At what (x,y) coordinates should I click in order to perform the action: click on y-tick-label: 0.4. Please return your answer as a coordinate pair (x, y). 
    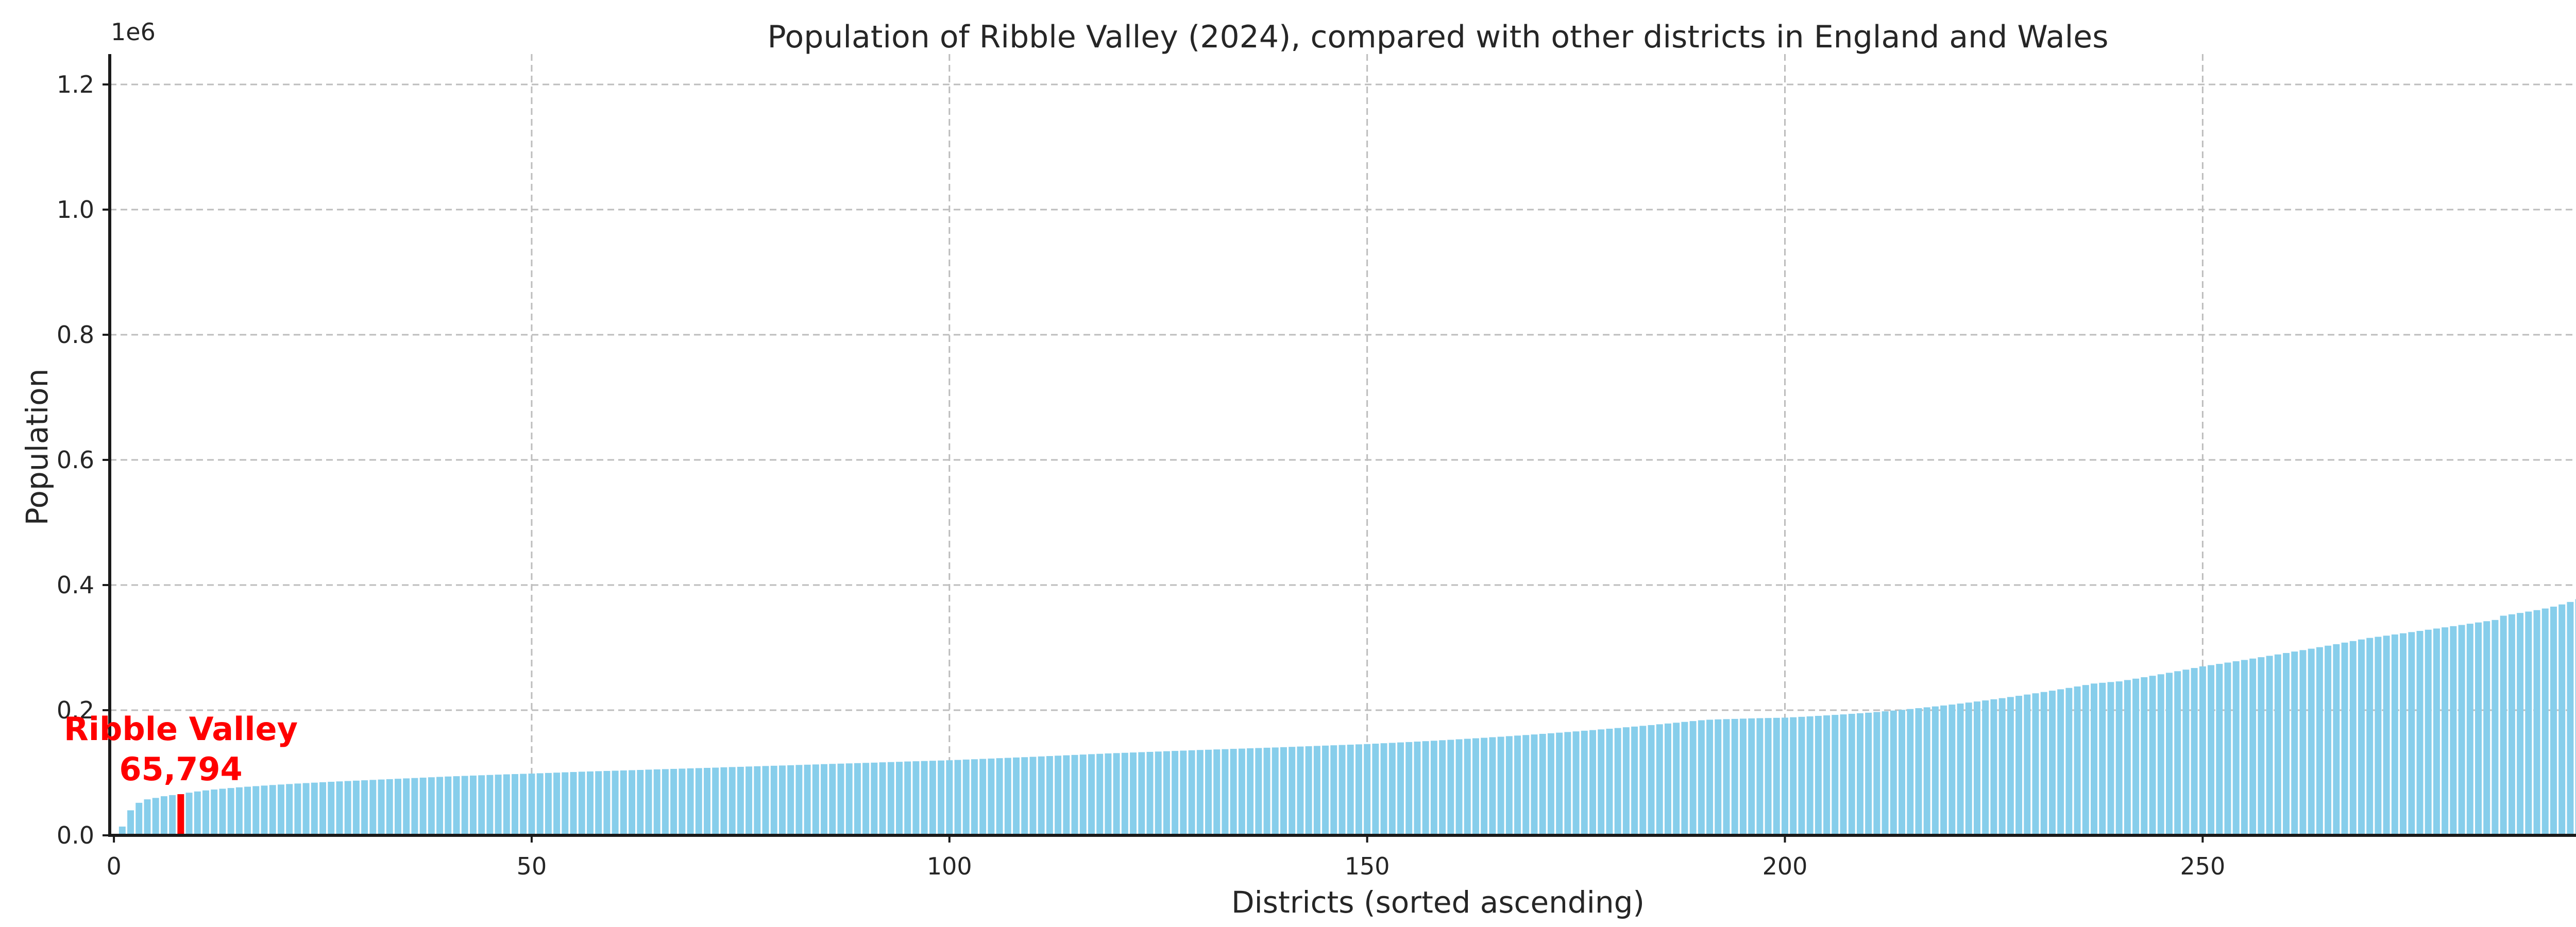
    Looking at the image, I should click on (75, 585).